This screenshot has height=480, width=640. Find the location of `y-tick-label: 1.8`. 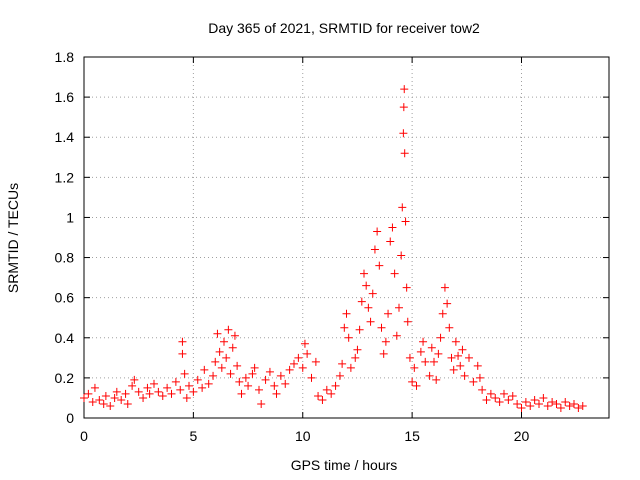

y-tick-label: 1.8 is located at coordinates (65, 57).